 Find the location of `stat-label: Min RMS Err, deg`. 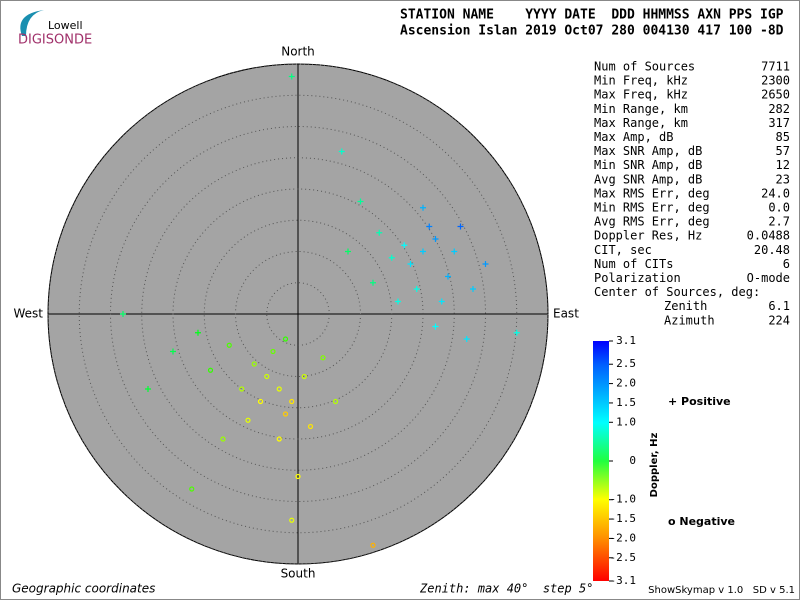

stat-label: Min RMS Err, deg is located at coordinates (652, 208).